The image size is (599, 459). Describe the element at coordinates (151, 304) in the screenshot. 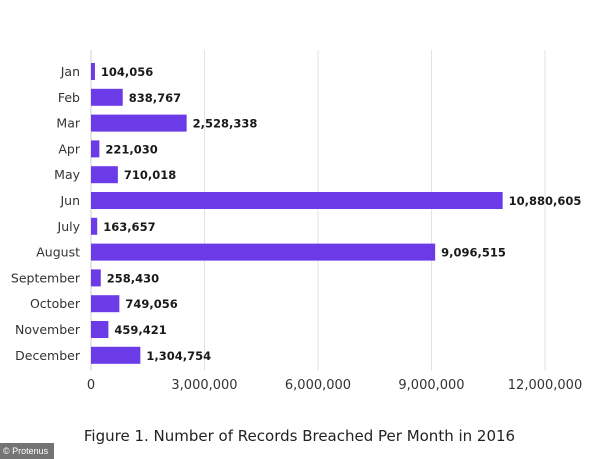

I see `value-label: 749,056` at that location.